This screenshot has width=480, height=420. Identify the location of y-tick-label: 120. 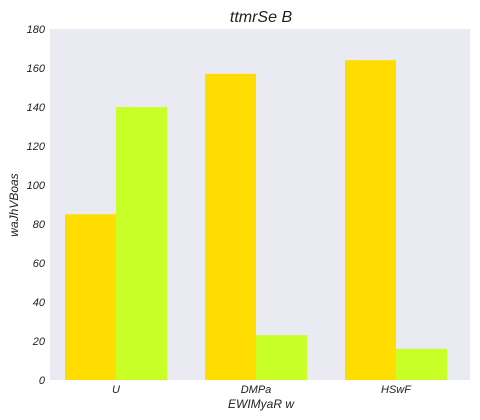
(36, 147).